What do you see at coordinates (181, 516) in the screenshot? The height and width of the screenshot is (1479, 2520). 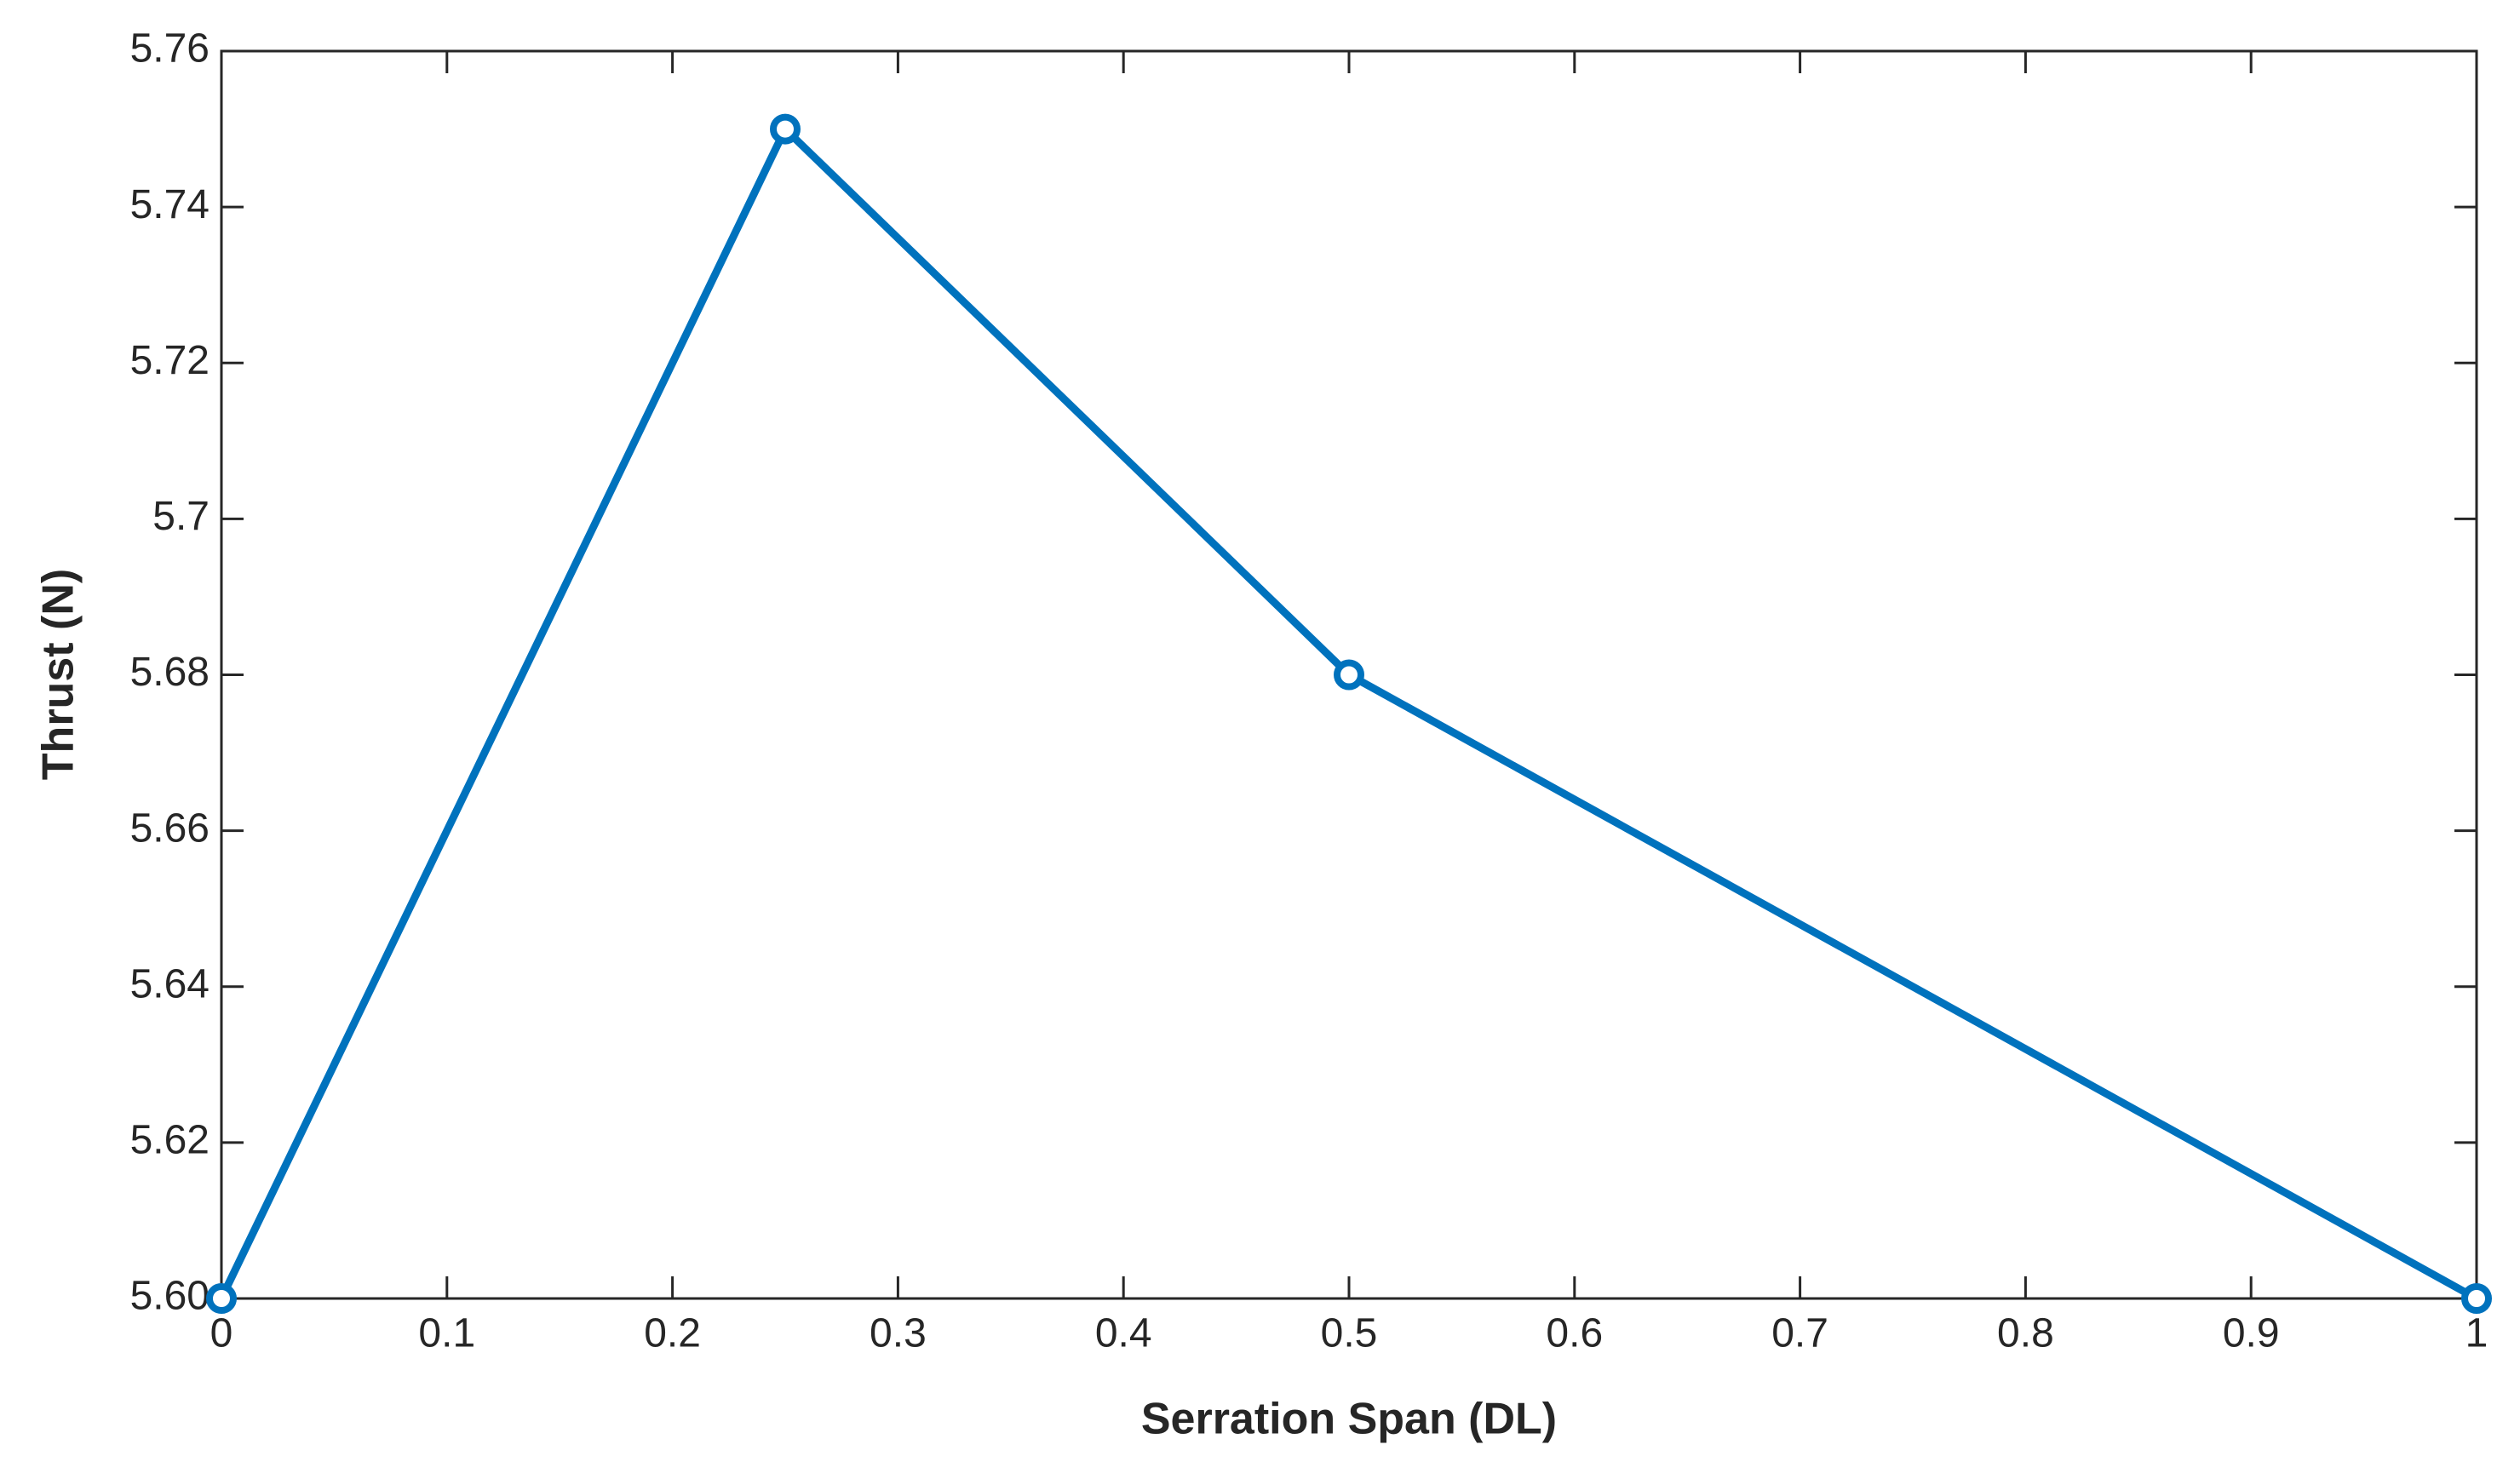 I see `y-tick-label: 5.7` at bounding box center [181, 516].